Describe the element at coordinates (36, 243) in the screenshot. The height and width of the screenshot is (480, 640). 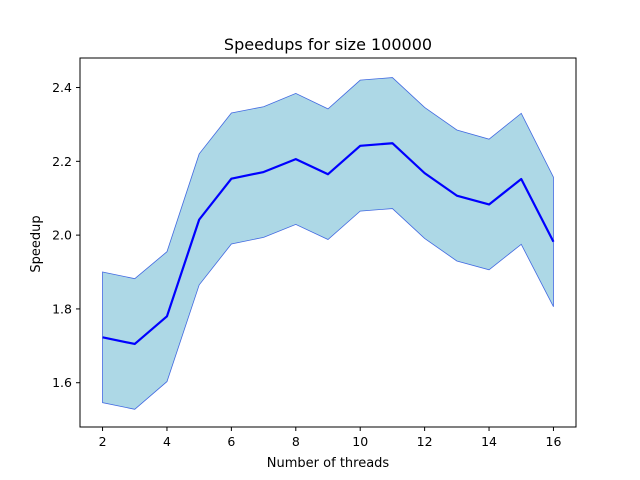
I see `y-axis-label: Speedup` at that location.